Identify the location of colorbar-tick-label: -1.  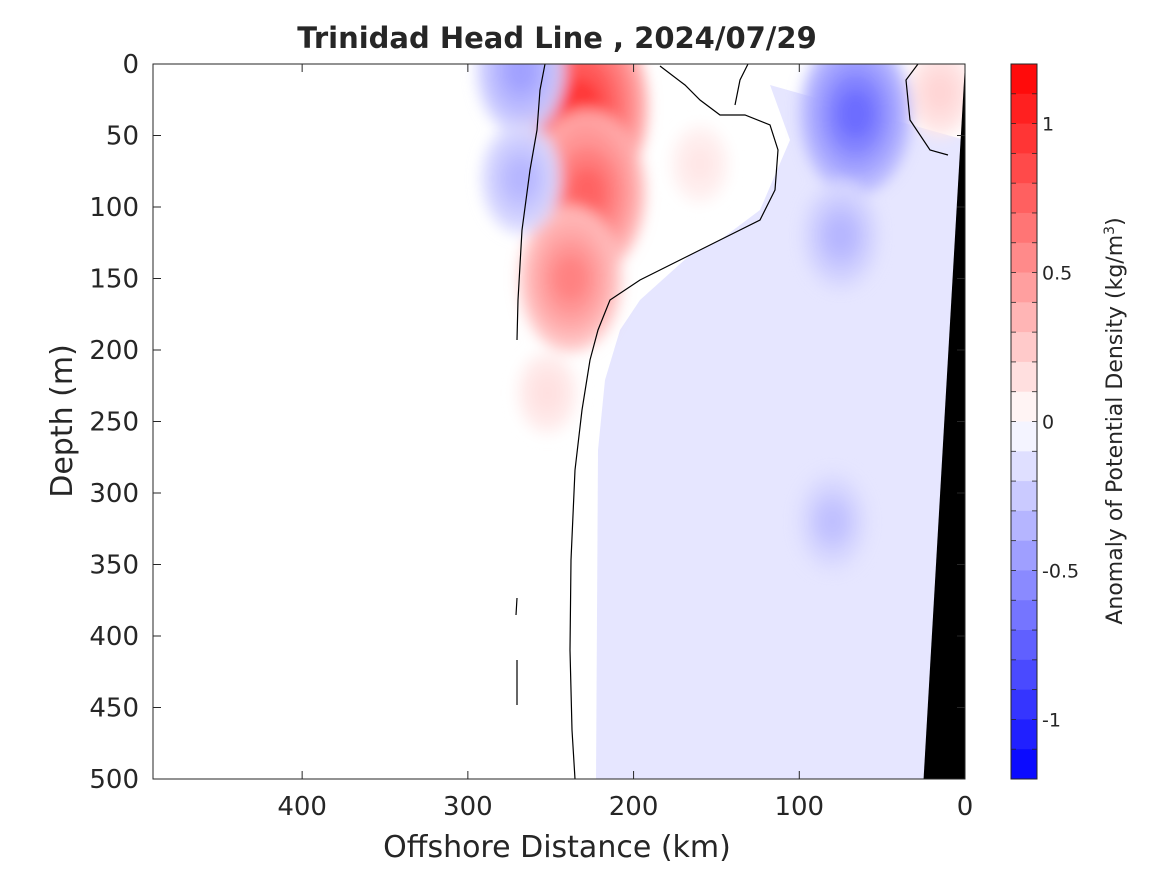
(1051, 720).